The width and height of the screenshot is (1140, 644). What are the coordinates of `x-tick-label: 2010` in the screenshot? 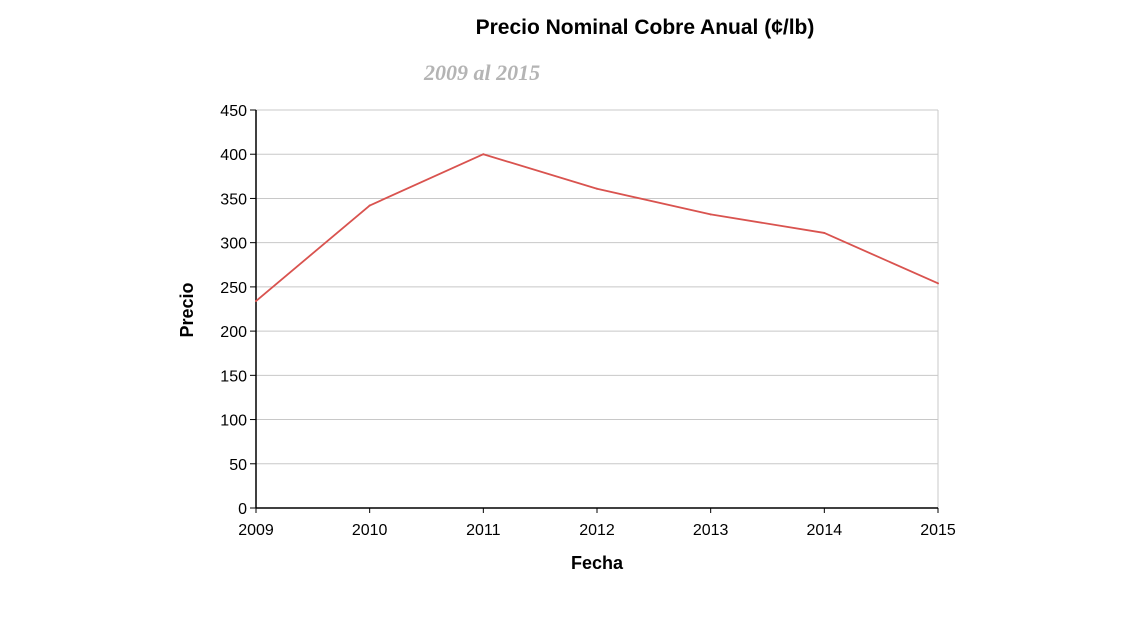 It's located at (370, 530).